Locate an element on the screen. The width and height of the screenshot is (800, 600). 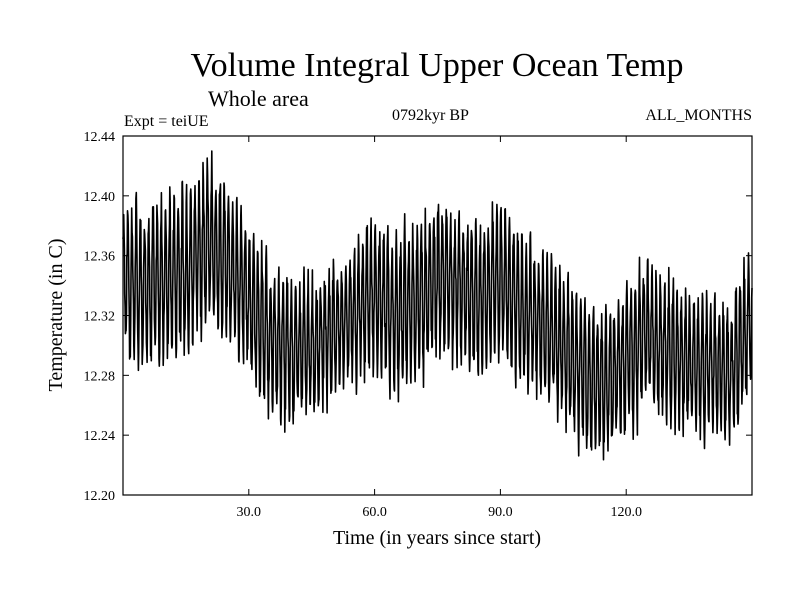
y-axis-label: Temperature (in C) is located at coordinates (56, 315).